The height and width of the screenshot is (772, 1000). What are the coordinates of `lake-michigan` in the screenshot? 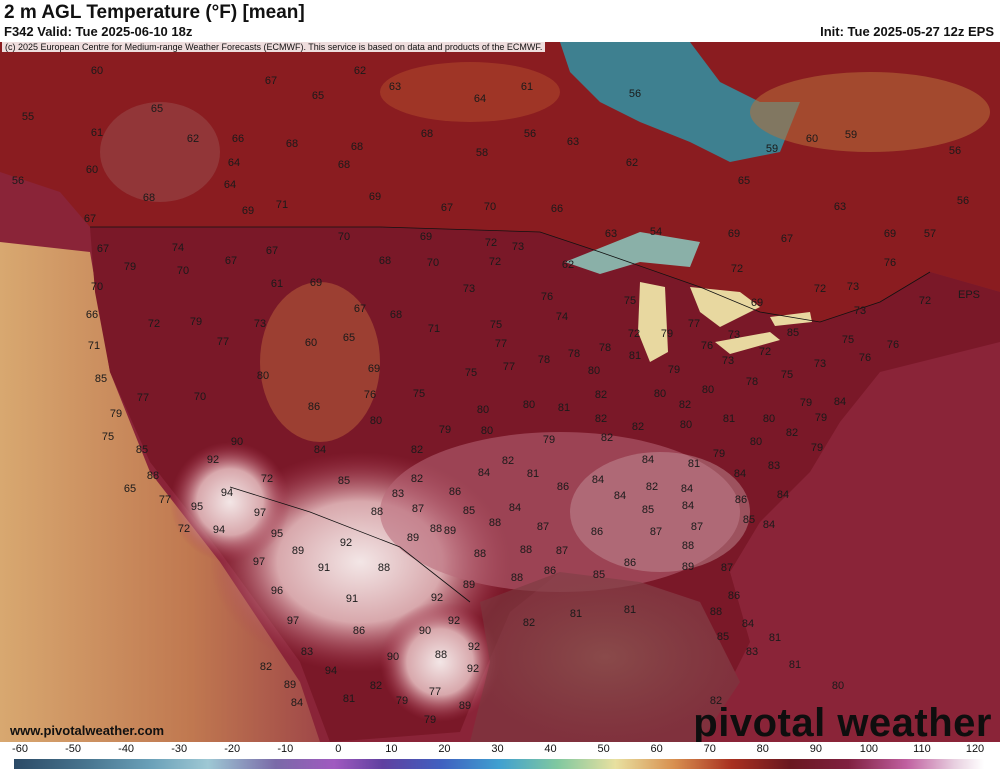 It's located at (653, 322).